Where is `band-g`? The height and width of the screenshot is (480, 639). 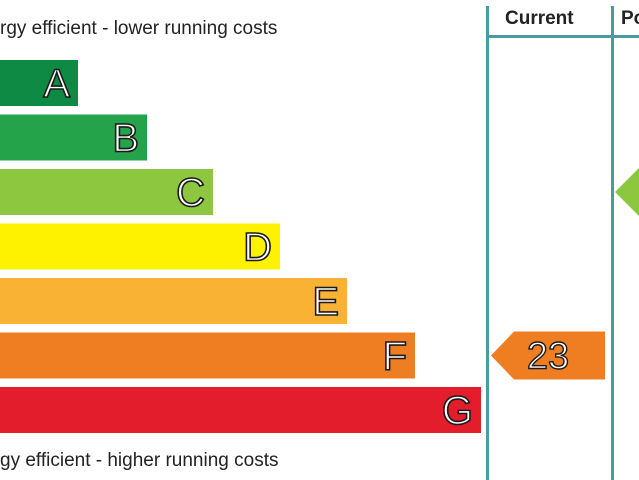
band-g is located at coordinates (240, 410).